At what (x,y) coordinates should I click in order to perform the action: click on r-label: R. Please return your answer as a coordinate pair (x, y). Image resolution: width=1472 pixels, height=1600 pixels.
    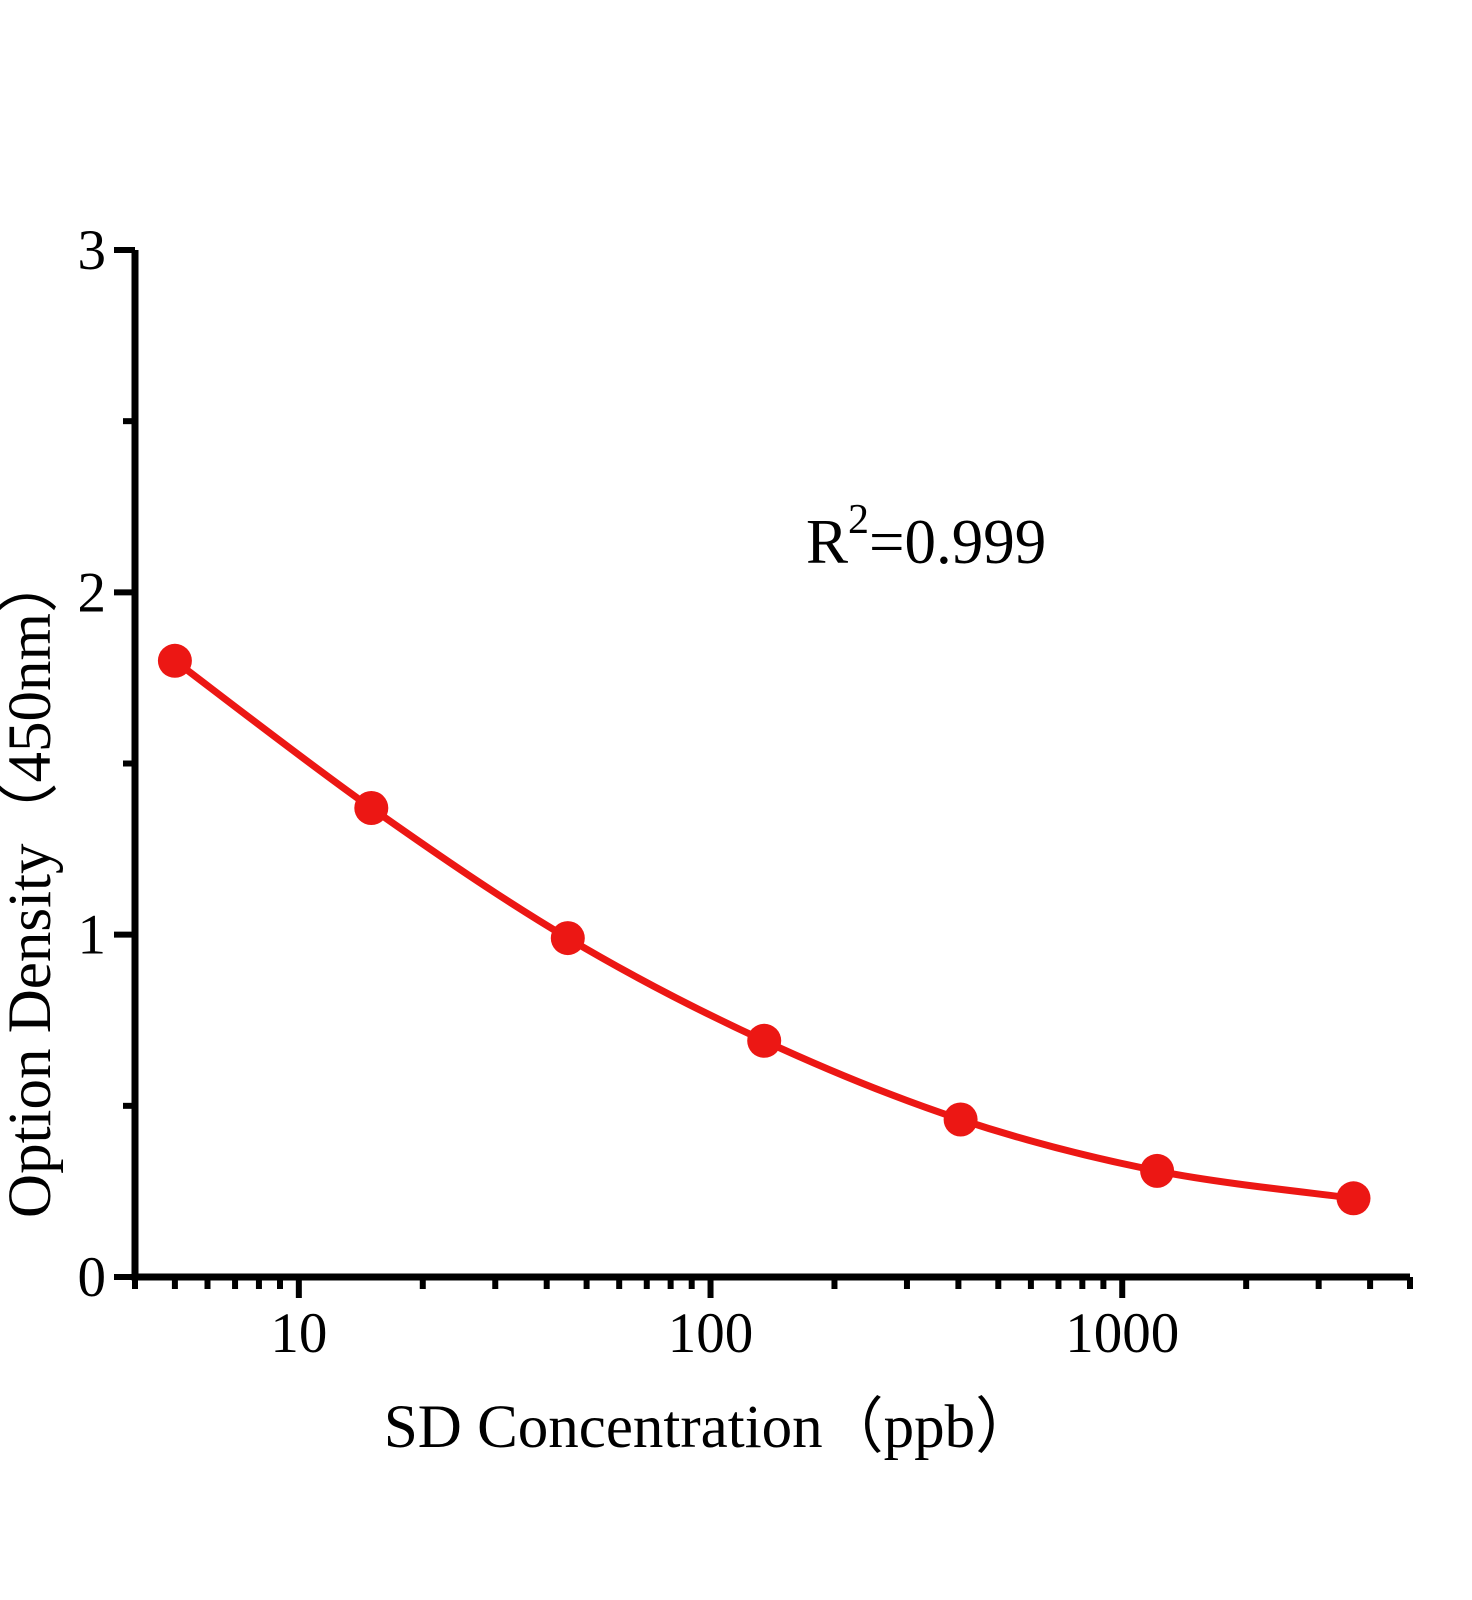
    Looking at the image, I should click on (827, 542).